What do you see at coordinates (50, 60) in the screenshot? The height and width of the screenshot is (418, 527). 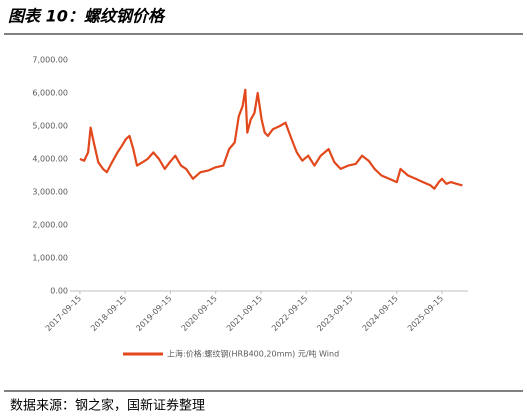 I see `y-tick-label: 7,000.00` at bounding box center [50, 60].